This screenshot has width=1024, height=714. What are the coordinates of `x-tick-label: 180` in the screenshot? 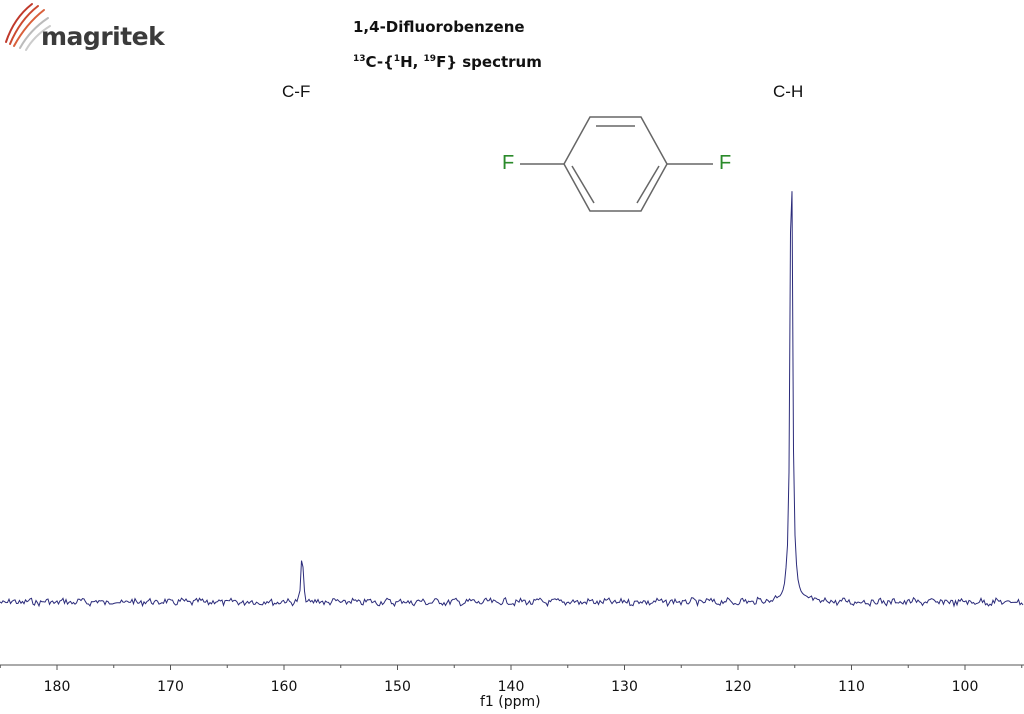 It's located at (57, 687).